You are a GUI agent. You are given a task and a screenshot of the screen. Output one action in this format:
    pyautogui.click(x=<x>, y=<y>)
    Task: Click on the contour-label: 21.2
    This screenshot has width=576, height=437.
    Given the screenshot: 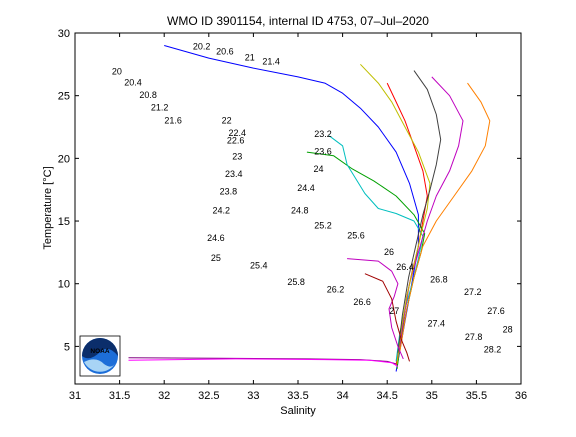 What is the action you would take?
    pyautogui.click(x=160, y=108)
    